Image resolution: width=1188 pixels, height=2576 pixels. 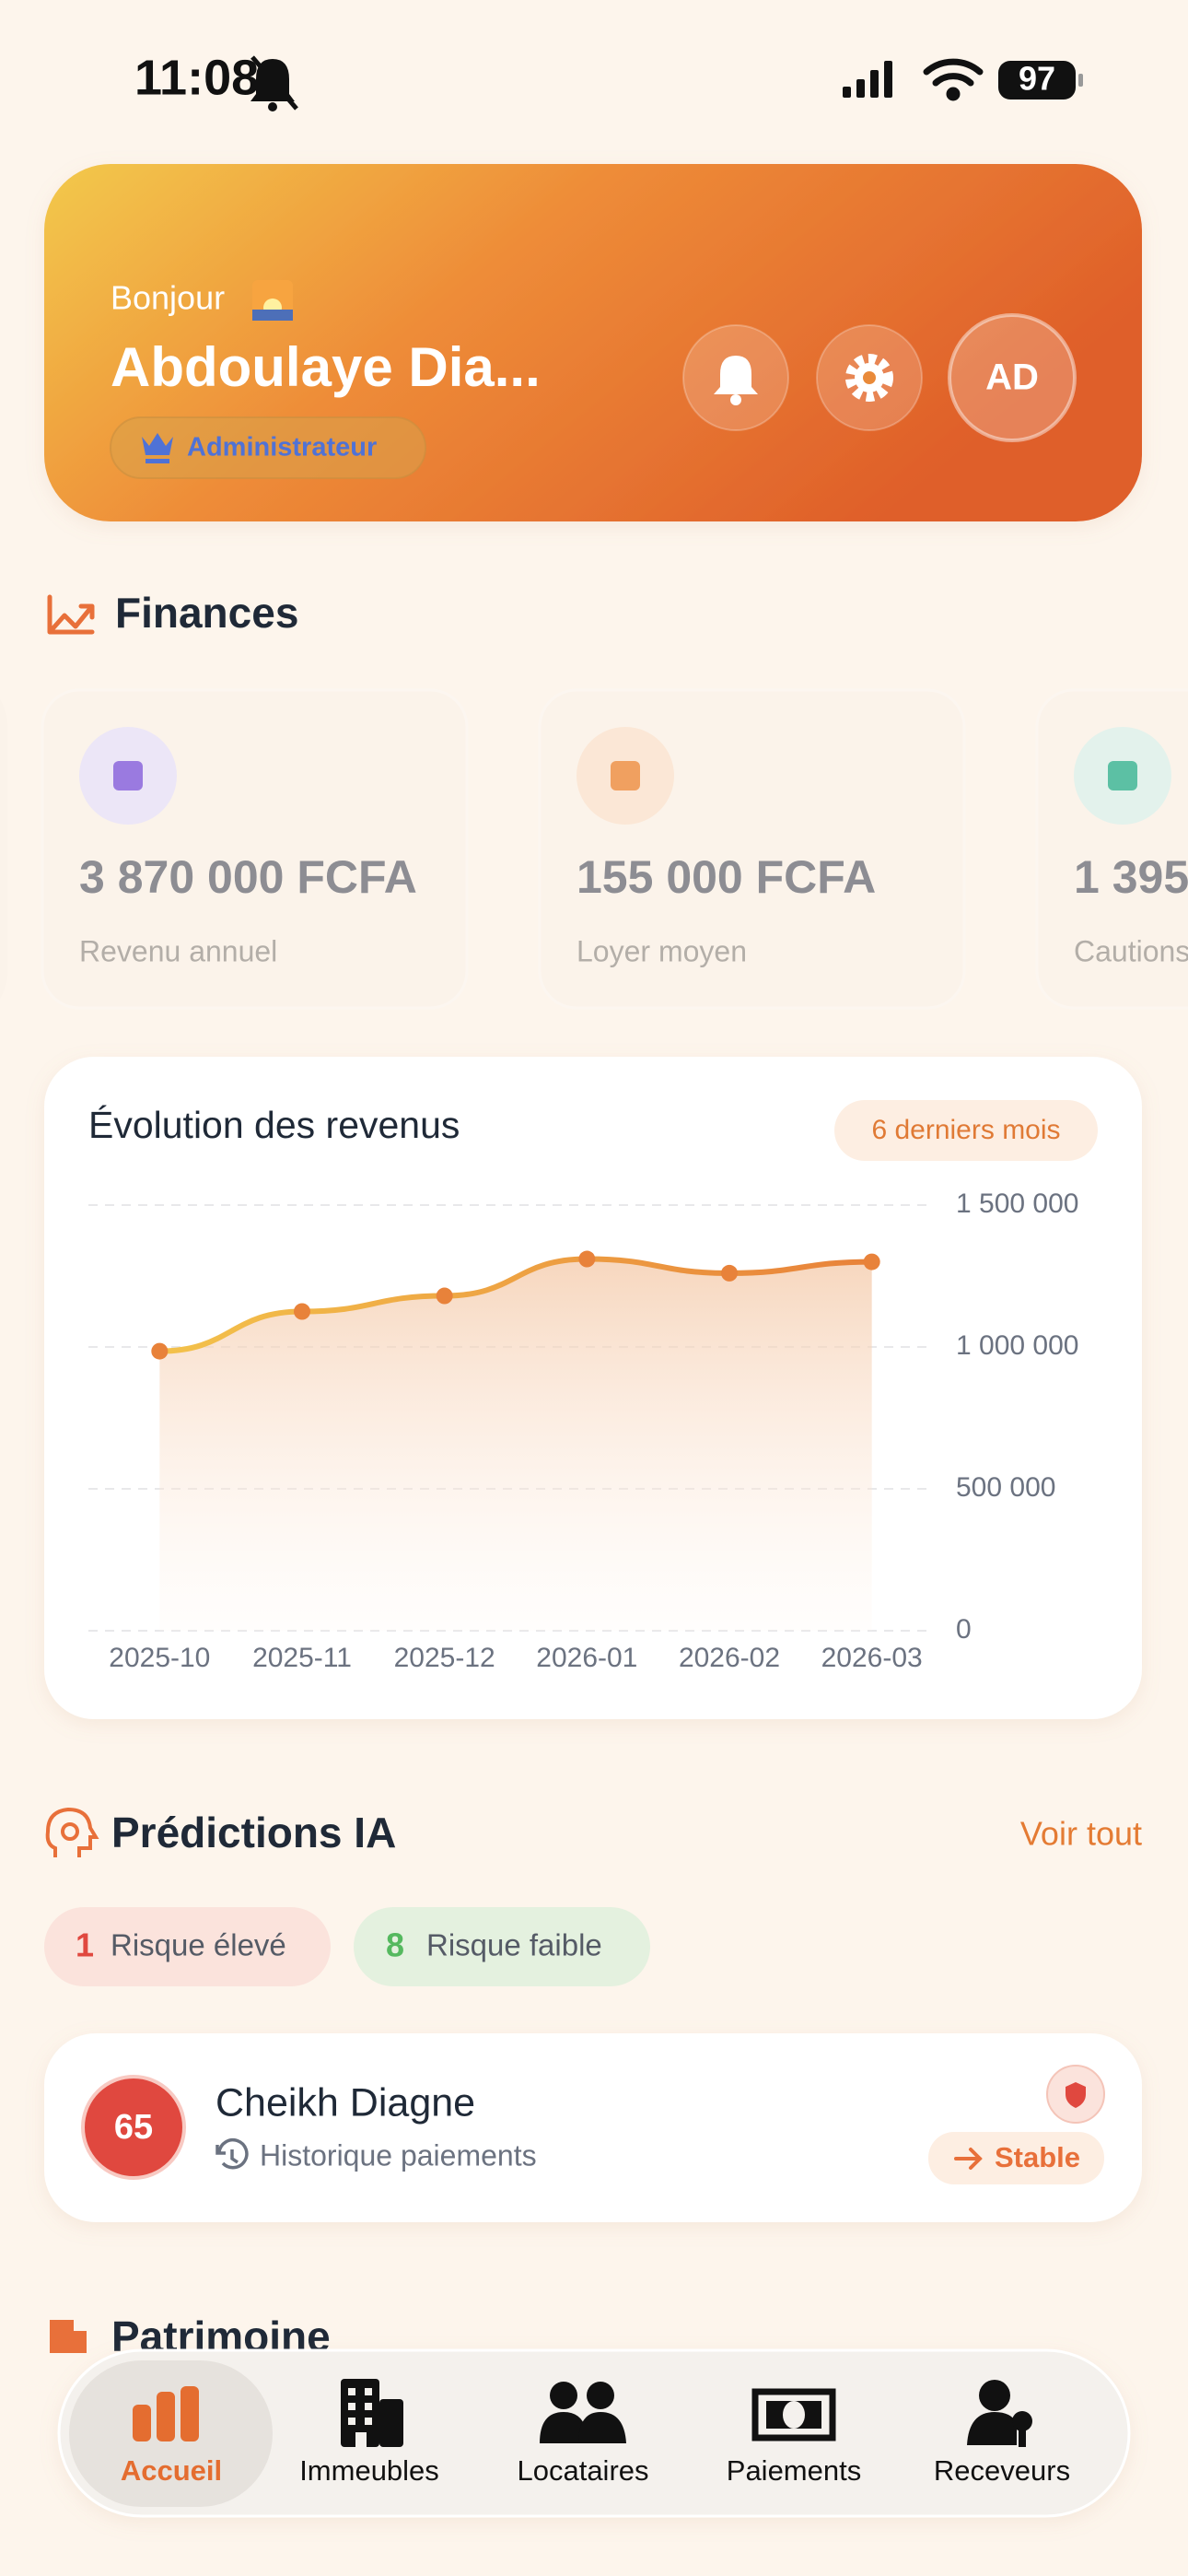 I want to click on trend-pill, so click(x=1016, y=2158).